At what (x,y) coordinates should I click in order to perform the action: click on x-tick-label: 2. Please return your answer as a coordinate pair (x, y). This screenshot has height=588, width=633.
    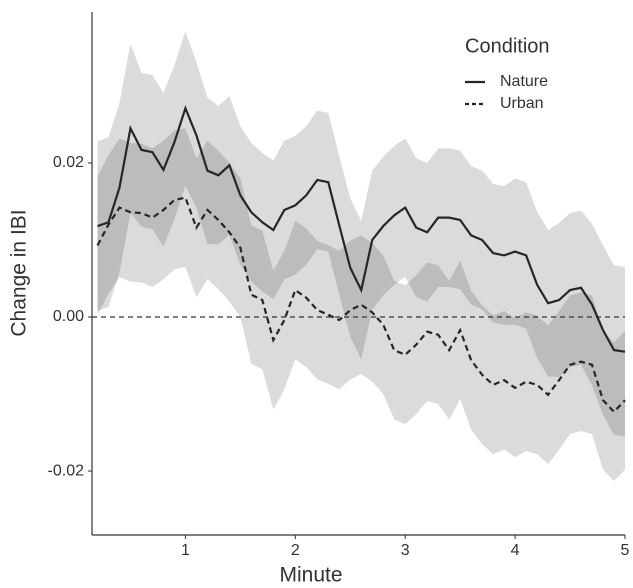
    Looking at the image, I should click on (295, 550).